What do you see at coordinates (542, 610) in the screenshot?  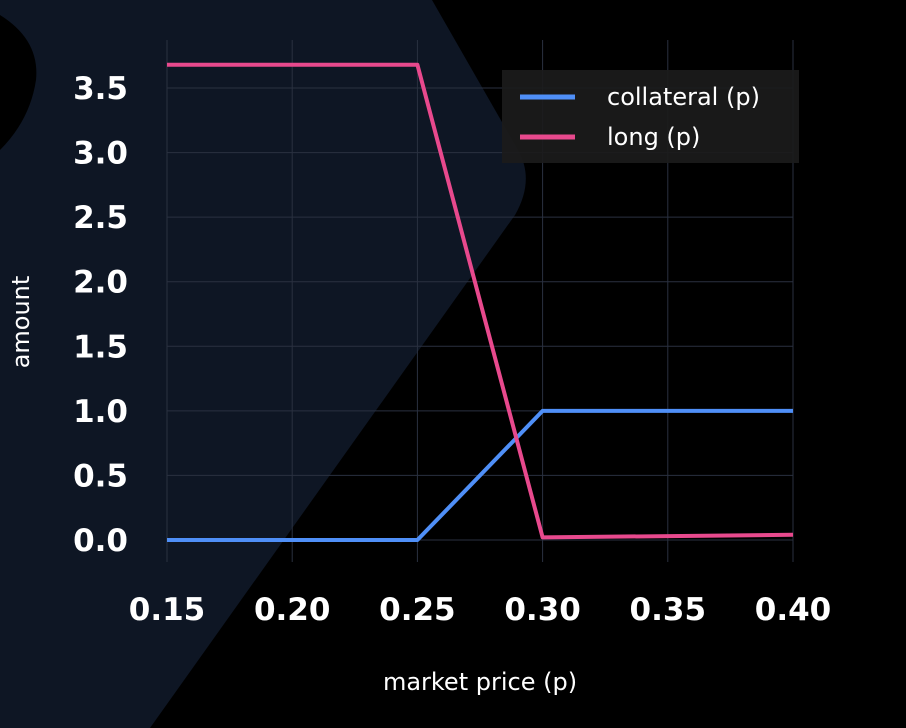 I see `x-tick-label: 0.30` at bounding box center [542, 610].